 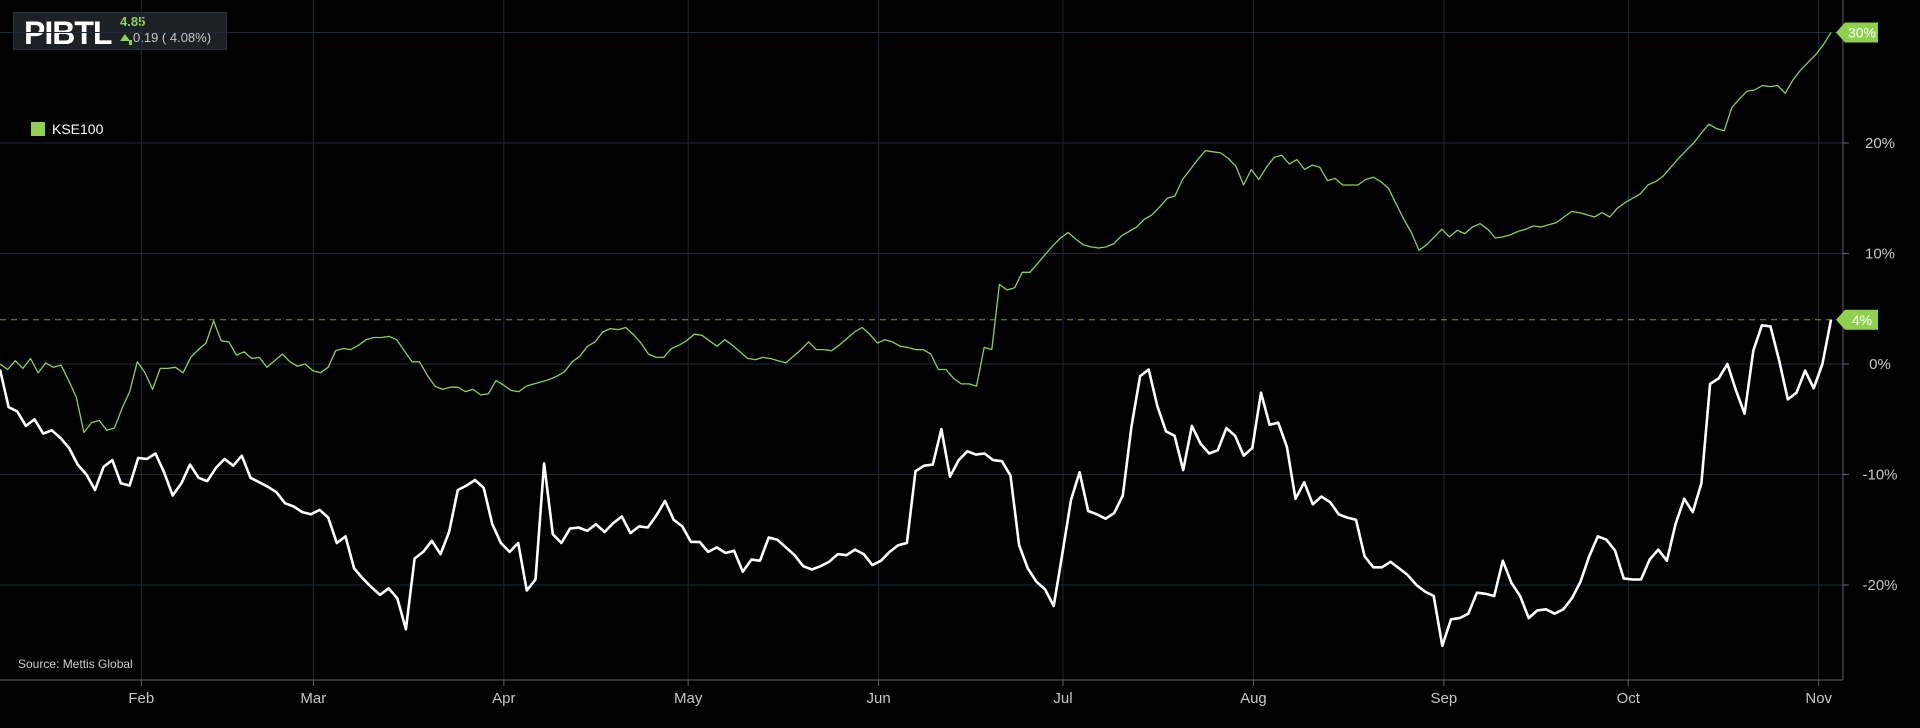 I want to click on end-label-text: 4%, so click(x=1862, y=320).